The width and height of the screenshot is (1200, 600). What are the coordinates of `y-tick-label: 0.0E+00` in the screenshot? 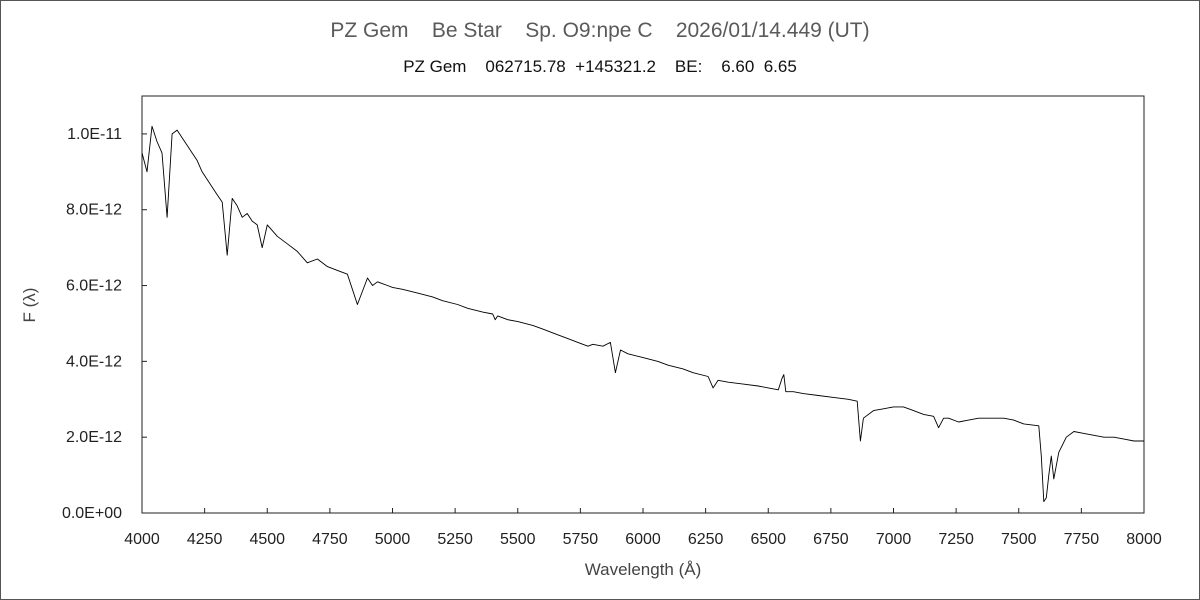 It's located at (92, 513).